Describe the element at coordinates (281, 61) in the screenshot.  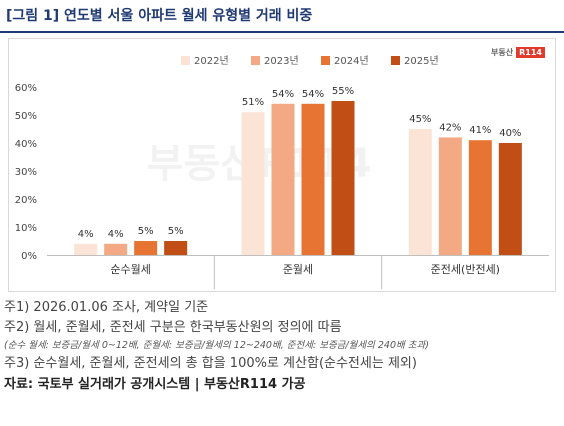
I see `legend-label: 2023년` at that location.